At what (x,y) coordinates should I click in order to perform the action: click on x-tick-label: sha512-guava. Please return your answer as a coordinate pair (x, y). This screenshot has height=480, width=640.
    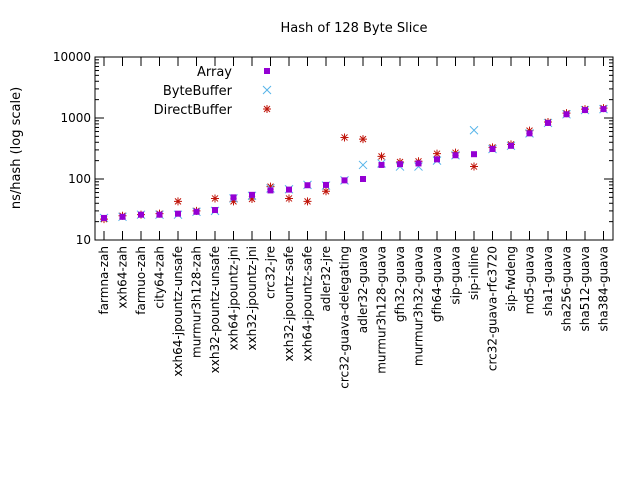
    Looking at the image, I should click on (585, 288).